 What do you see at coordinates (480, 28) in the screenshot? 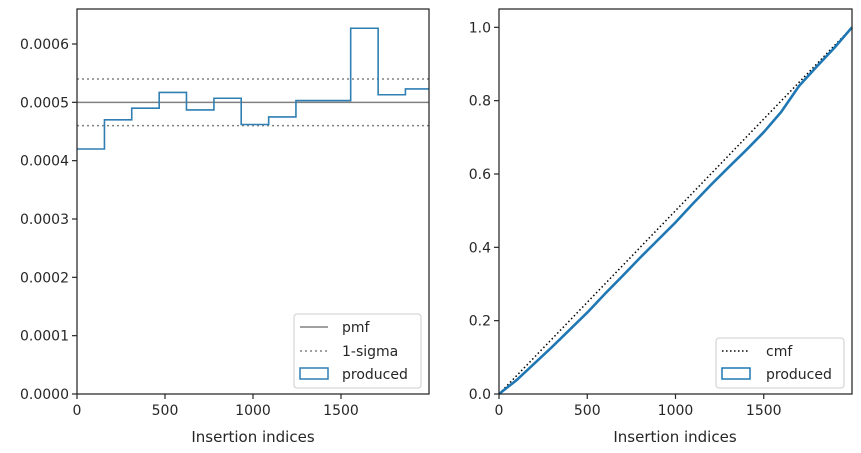
I see `1-y-tick-label: 1.0` at bounding box center [480, 28].